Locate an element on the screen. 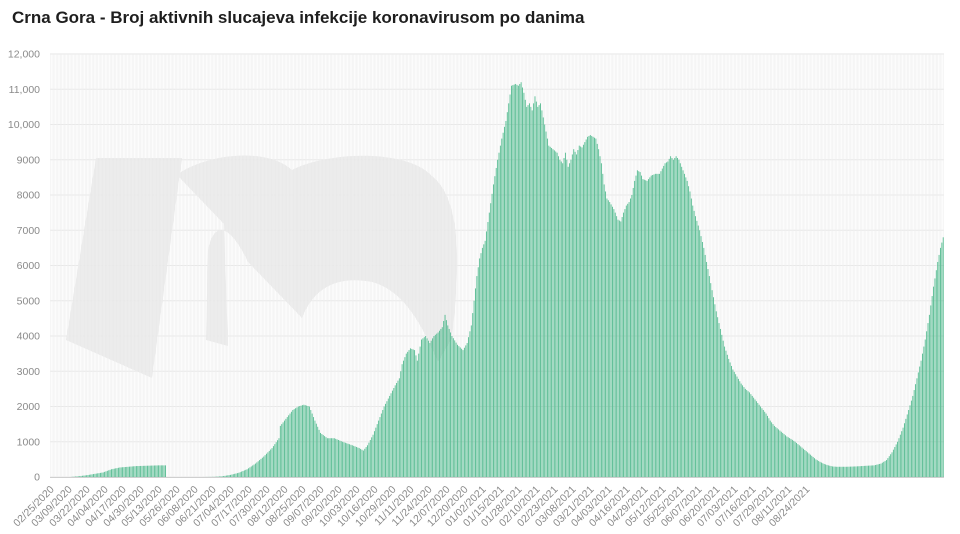 The height and width of the screenshot is (534, 960). y-tick-label: 11,000 is located at coordinates (24, 90).